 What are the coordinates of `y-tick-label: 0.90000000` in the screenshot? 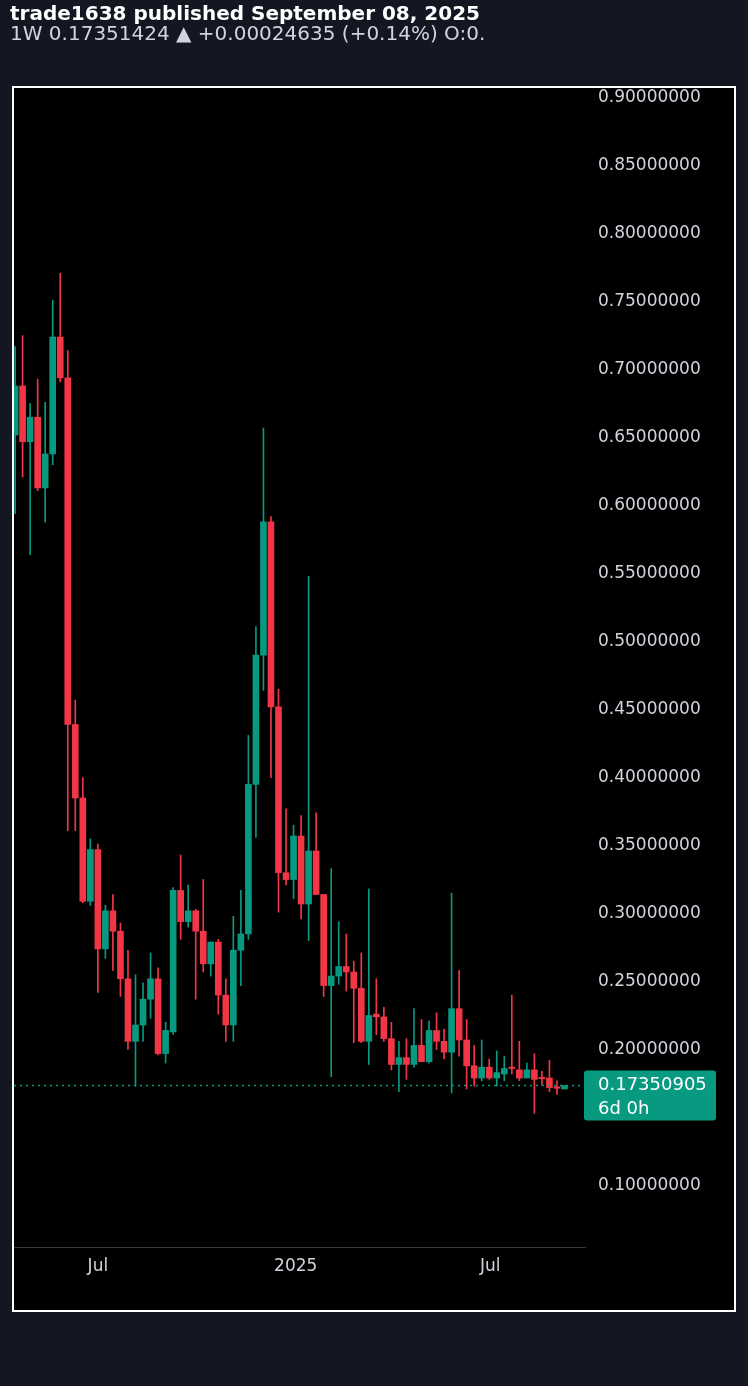 It's located at (649, 95).